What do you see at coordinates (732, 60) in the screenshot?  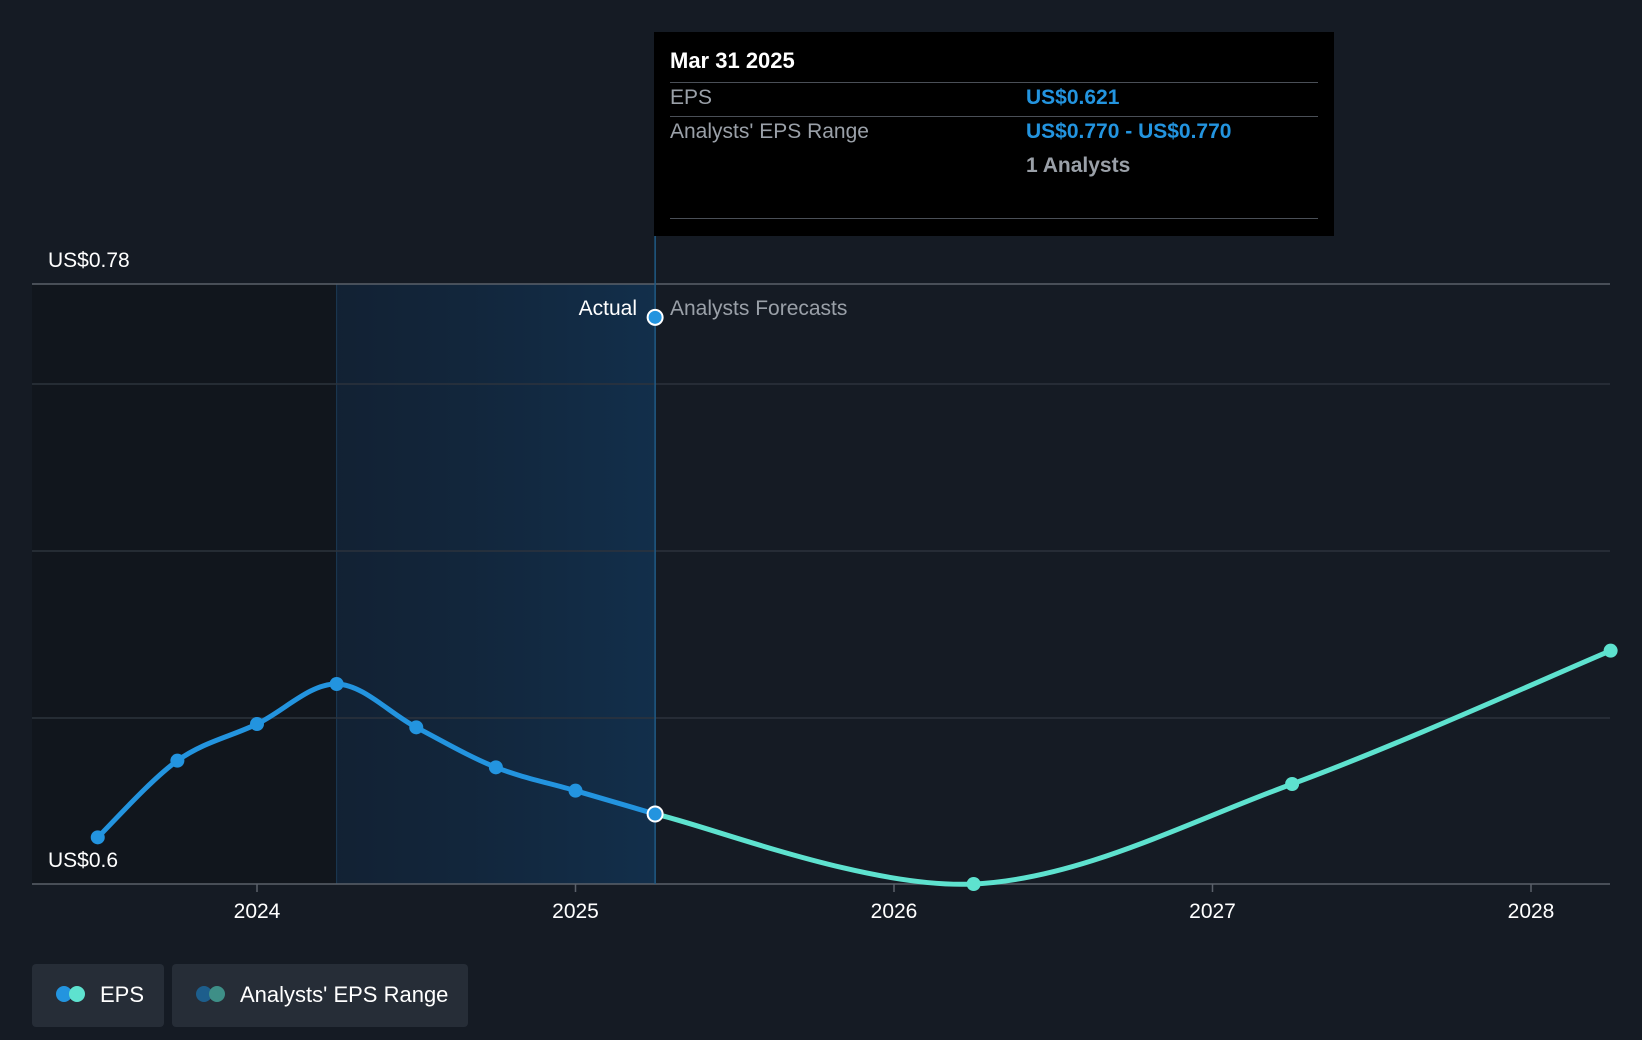 I see `tooltip-date: Mar 31 2025` at bounding box center [732, 60].